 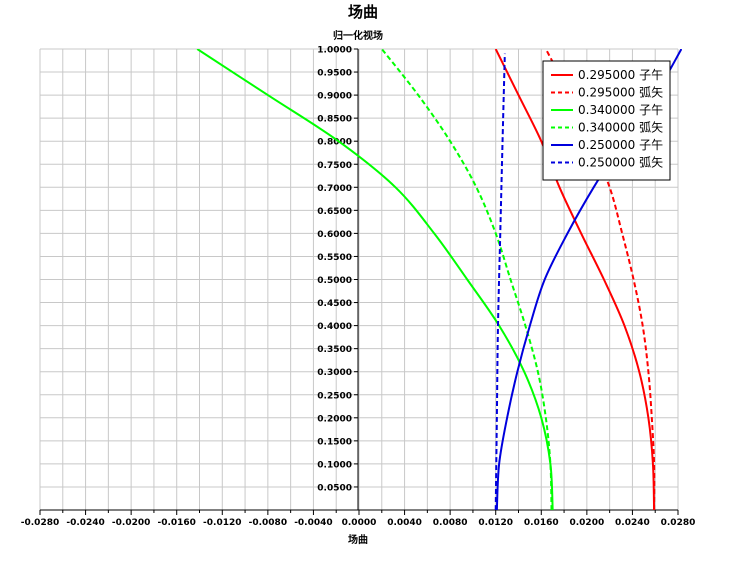 What do you see at coordinates (334, 419) in the screenshot?
I see `y-tick-label: 0.2000` at bounding box center [334, 419].